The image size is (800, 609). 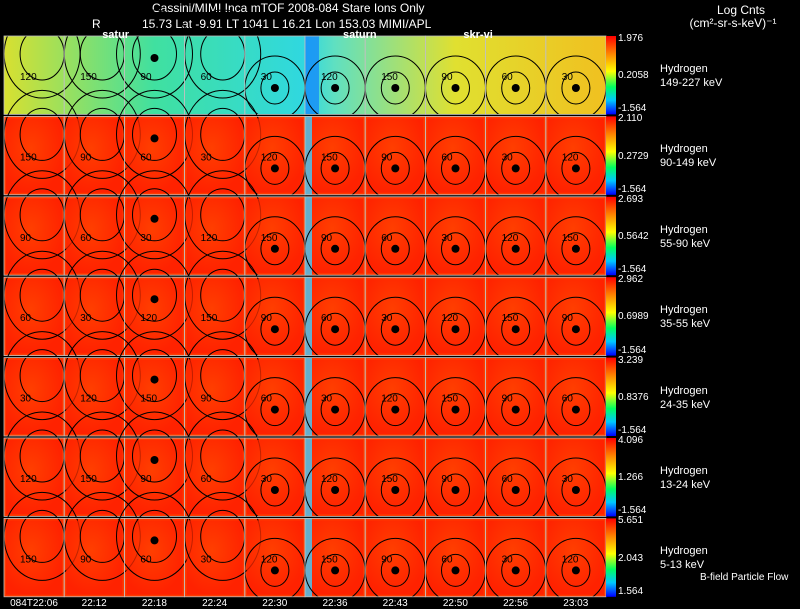 I want to click on x-tick-label: 22:24, so click(x=215, y=603).